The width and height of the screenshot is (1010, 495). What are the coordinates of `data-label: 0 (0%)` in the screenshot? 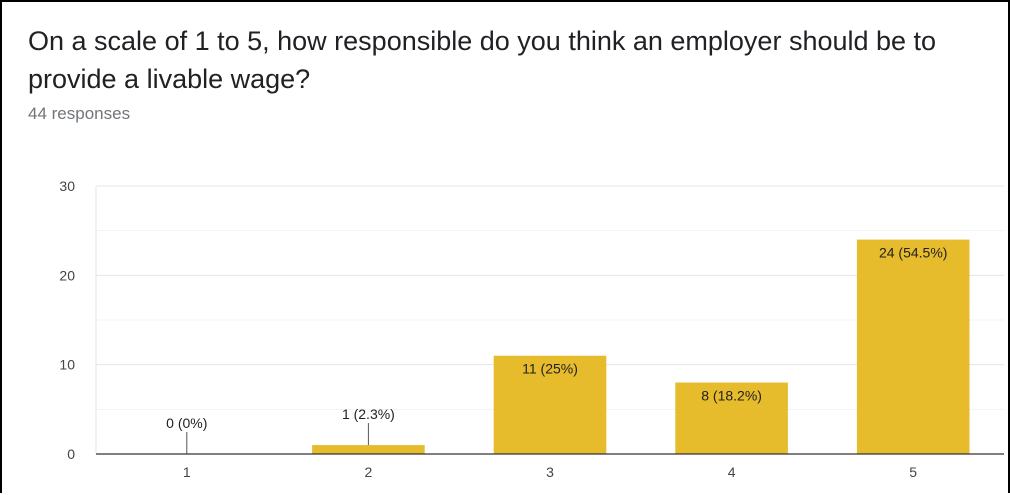 It's located at (186, 423).